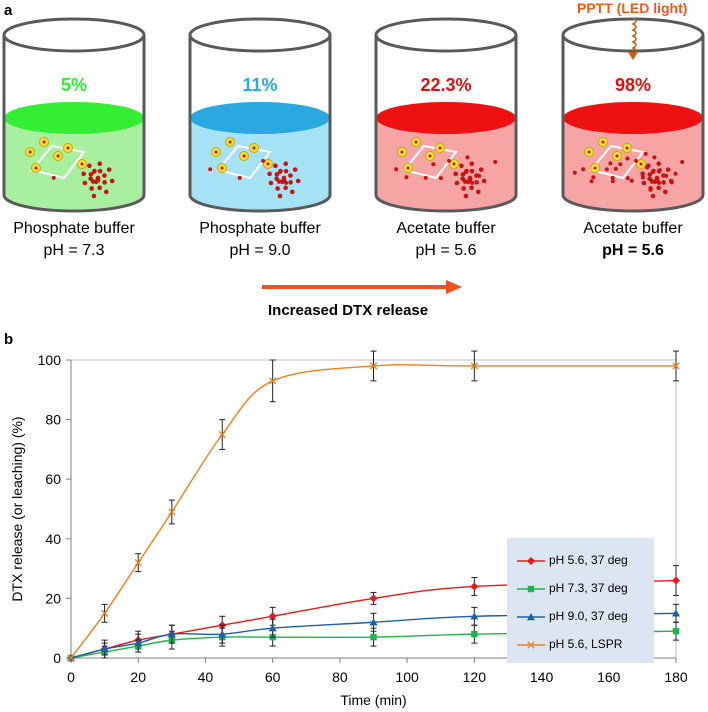 This screenshot has height=712, width=708. What do you see at coordinates (57, 658) in the screenshot?
I see `y-tick-label: 0` at bounding box center [57, 658].